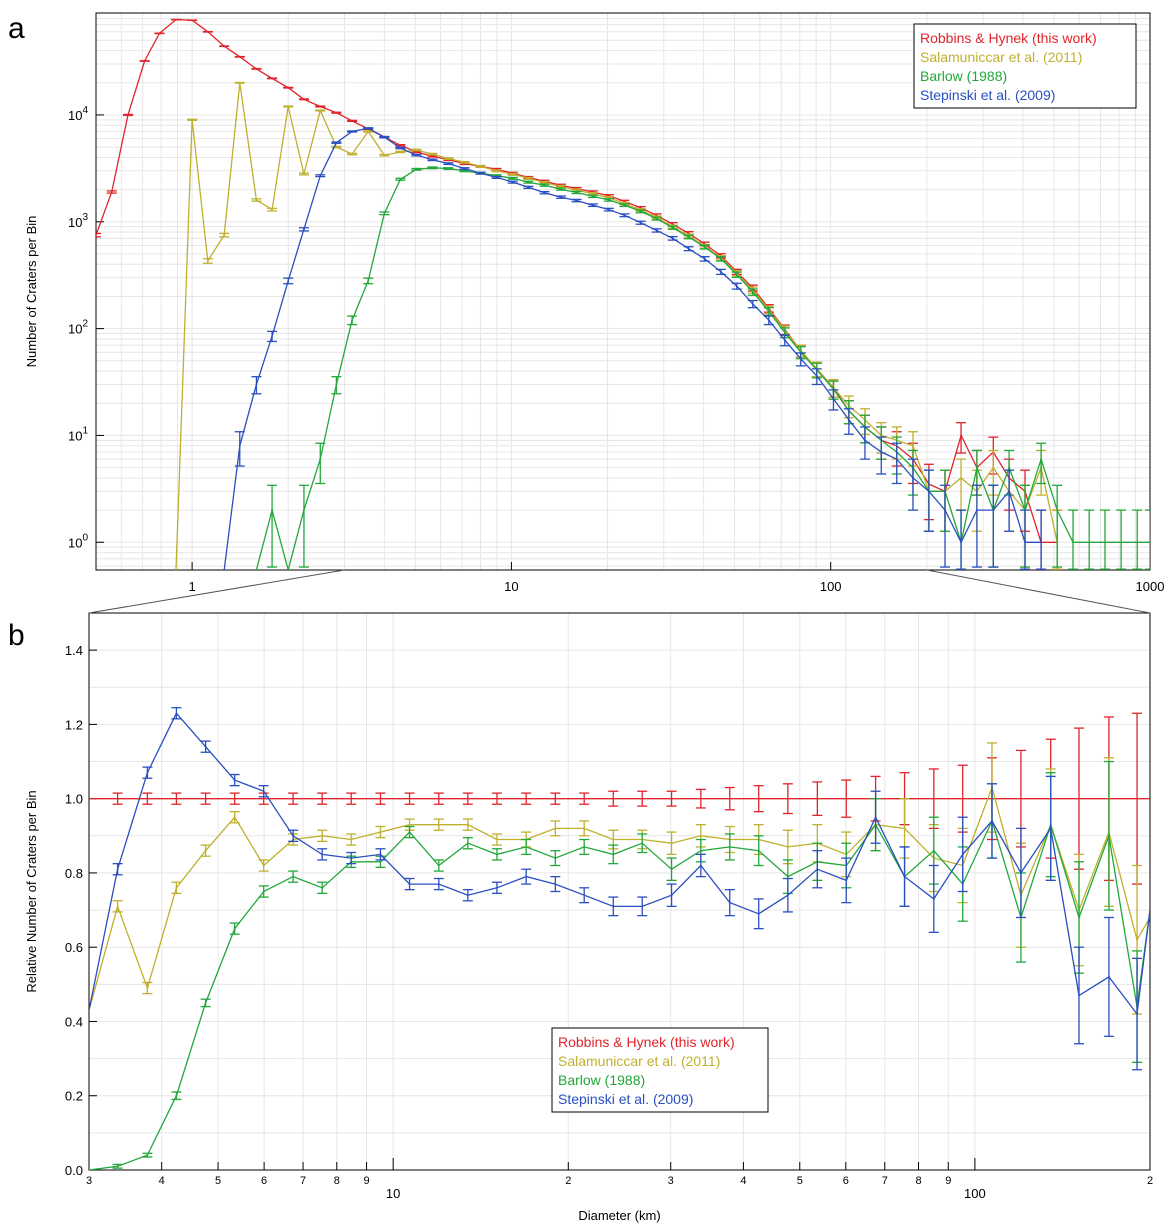  Describe the element at coordinates (975, 1193) in the screenshot. I see `x-major-tick-label: 100` at that location.